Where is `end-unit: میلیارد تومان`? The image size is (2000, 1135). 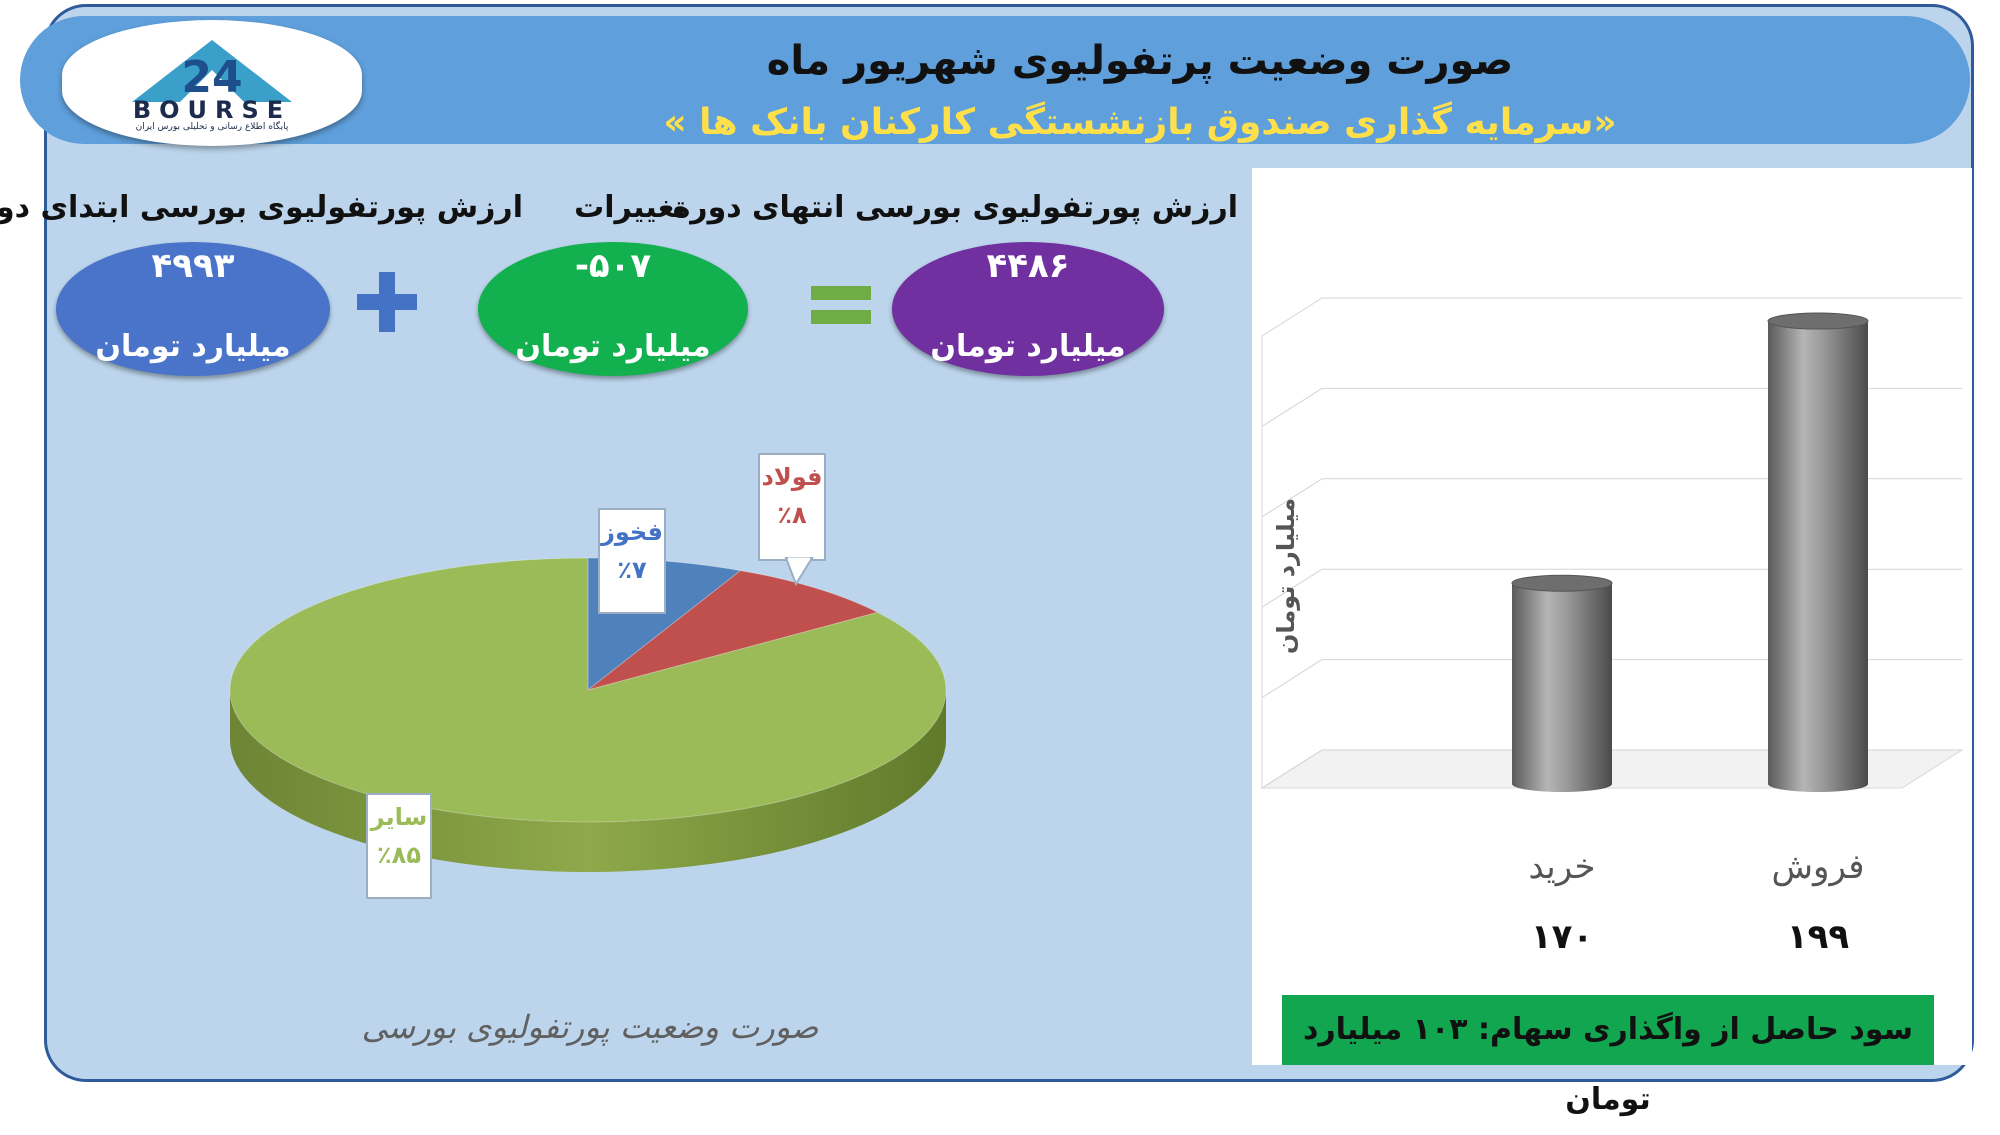
end-unit: میلیارد تومان is located at coordinates (1028, 346).